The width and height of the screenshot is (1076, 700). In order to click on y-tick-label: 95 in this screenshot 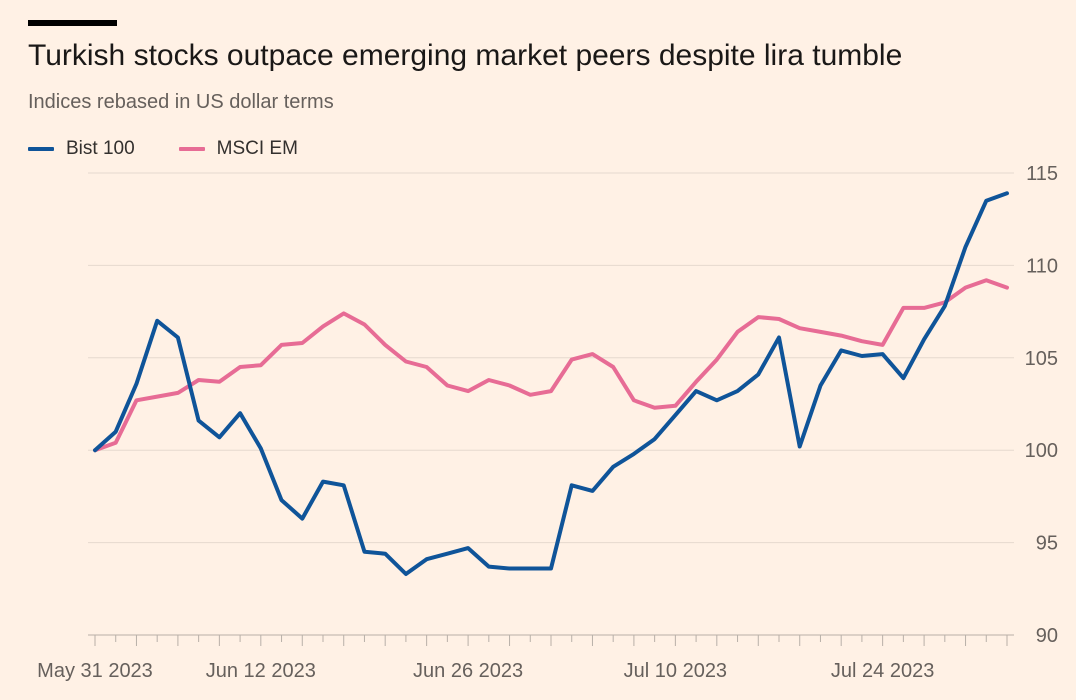, I will do `click(1047, 544)`.